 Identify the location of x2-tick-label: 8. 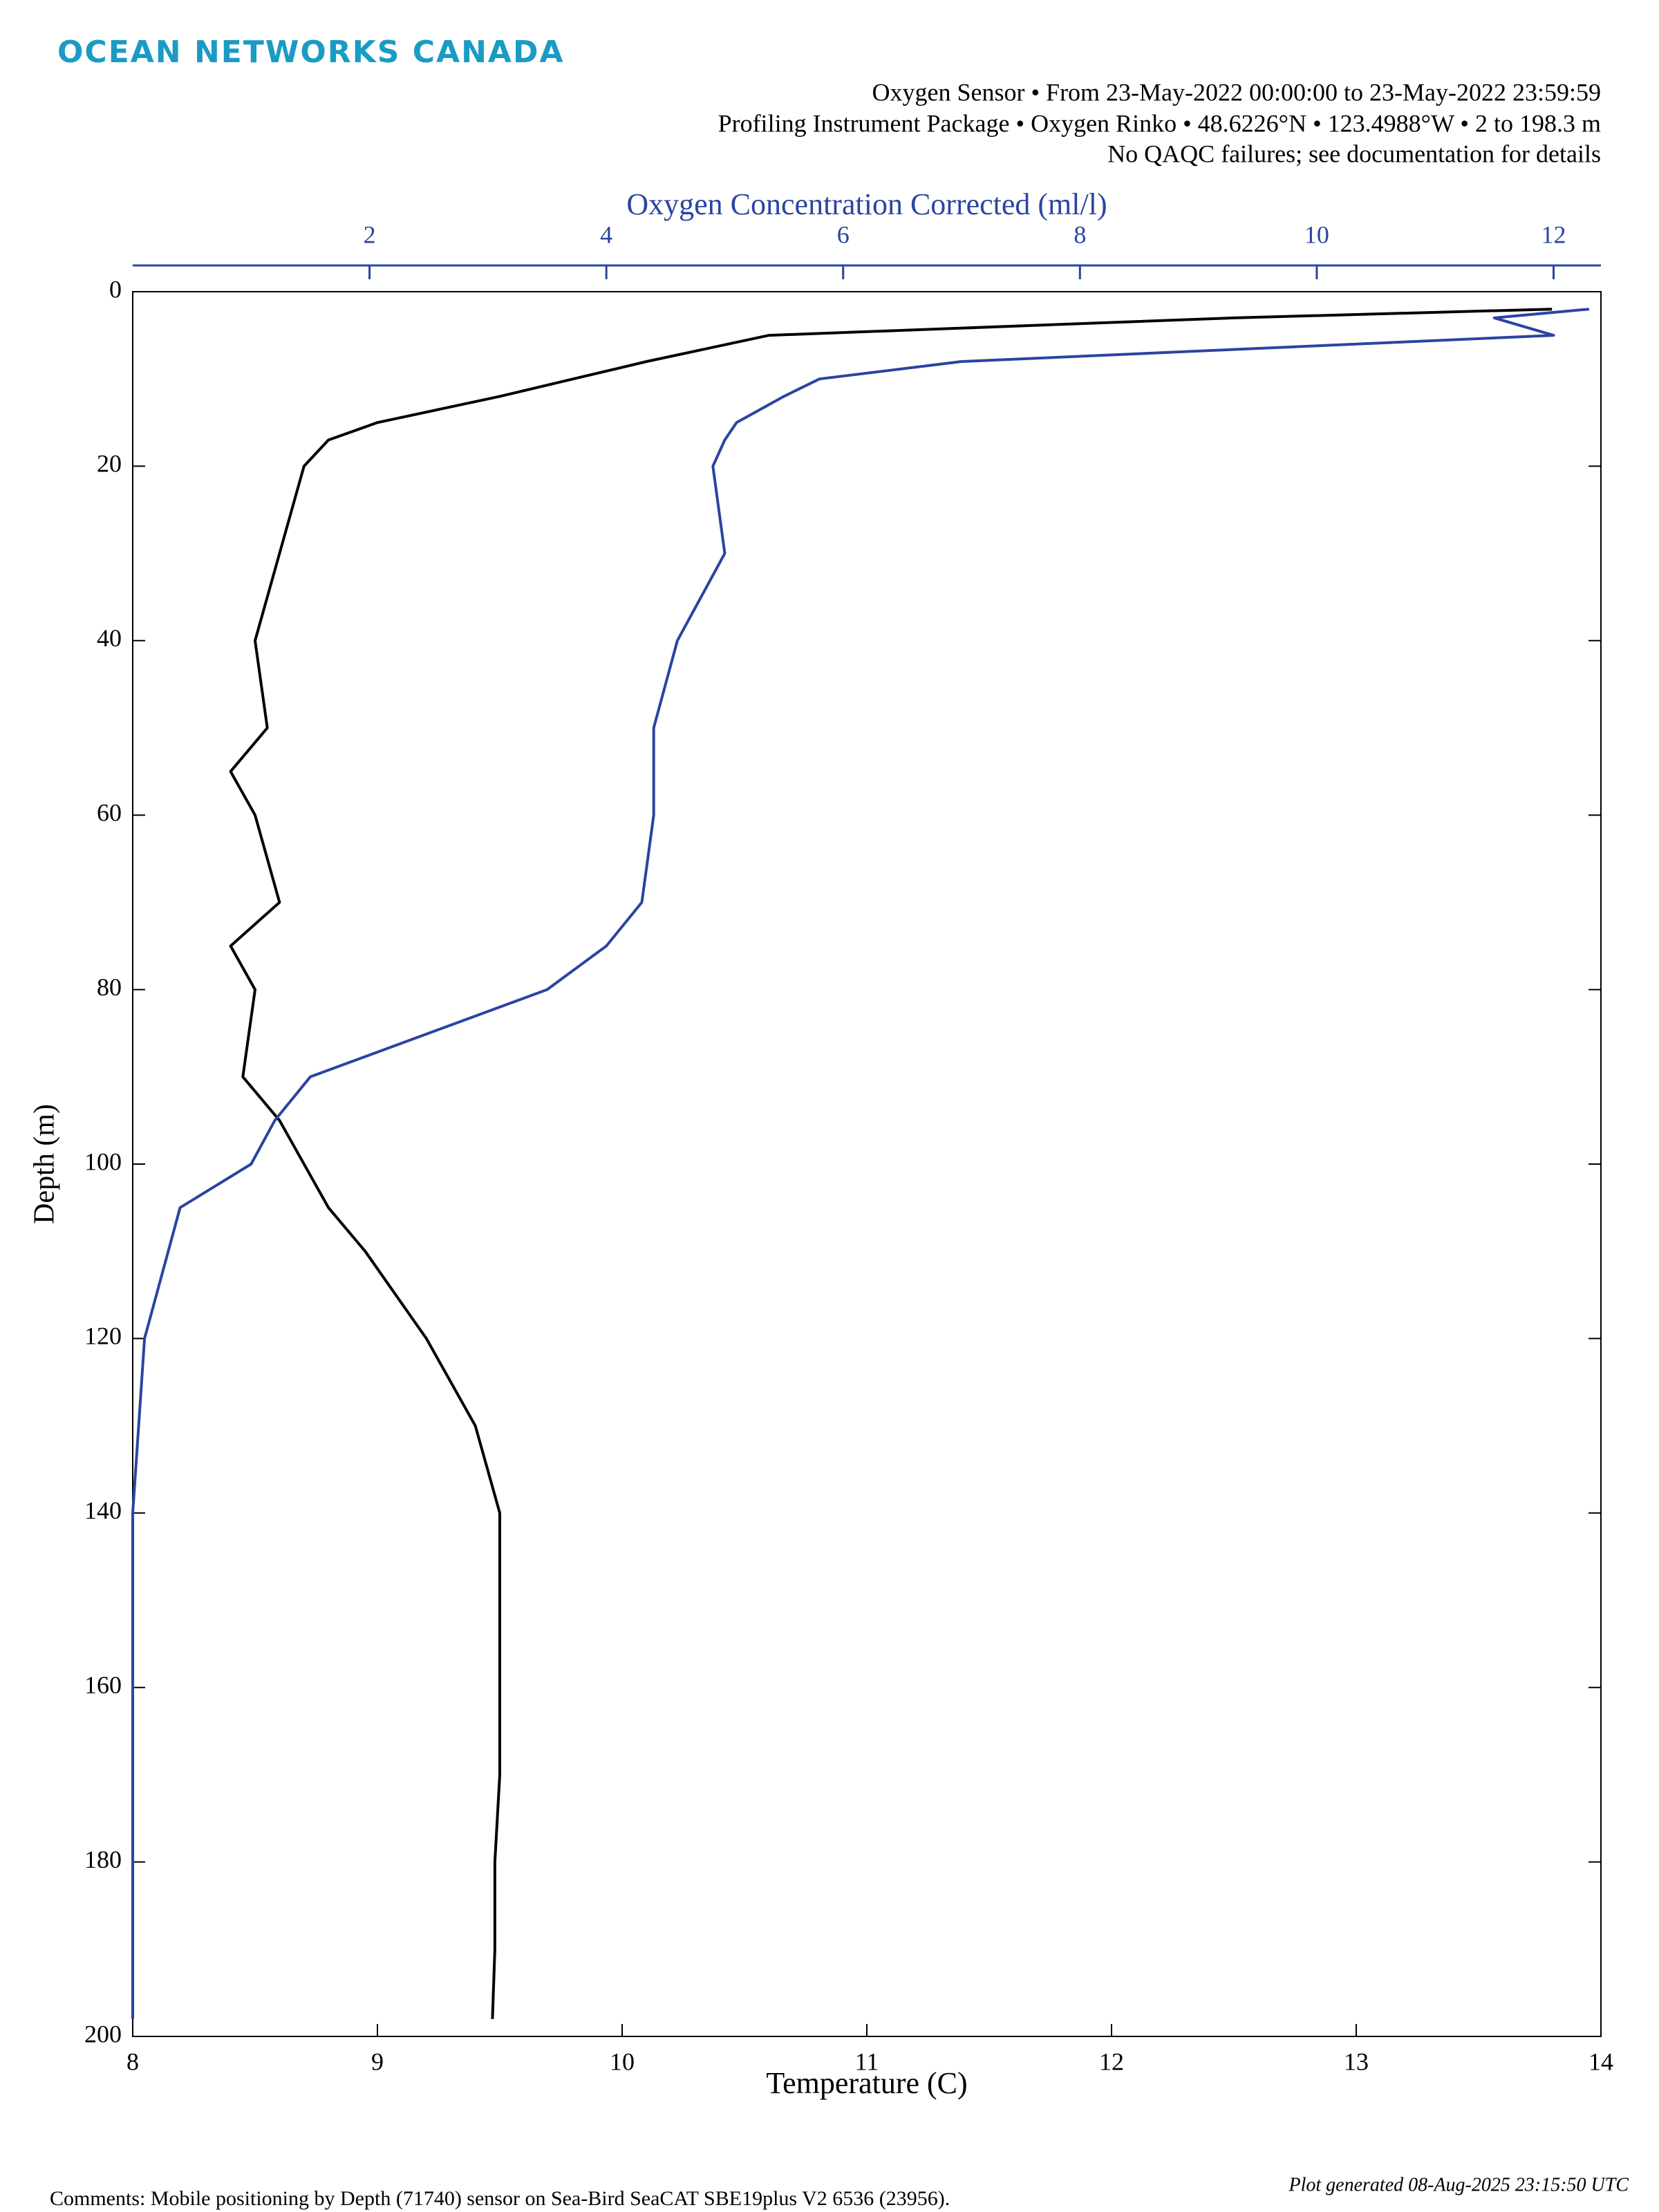
(1080, 235).